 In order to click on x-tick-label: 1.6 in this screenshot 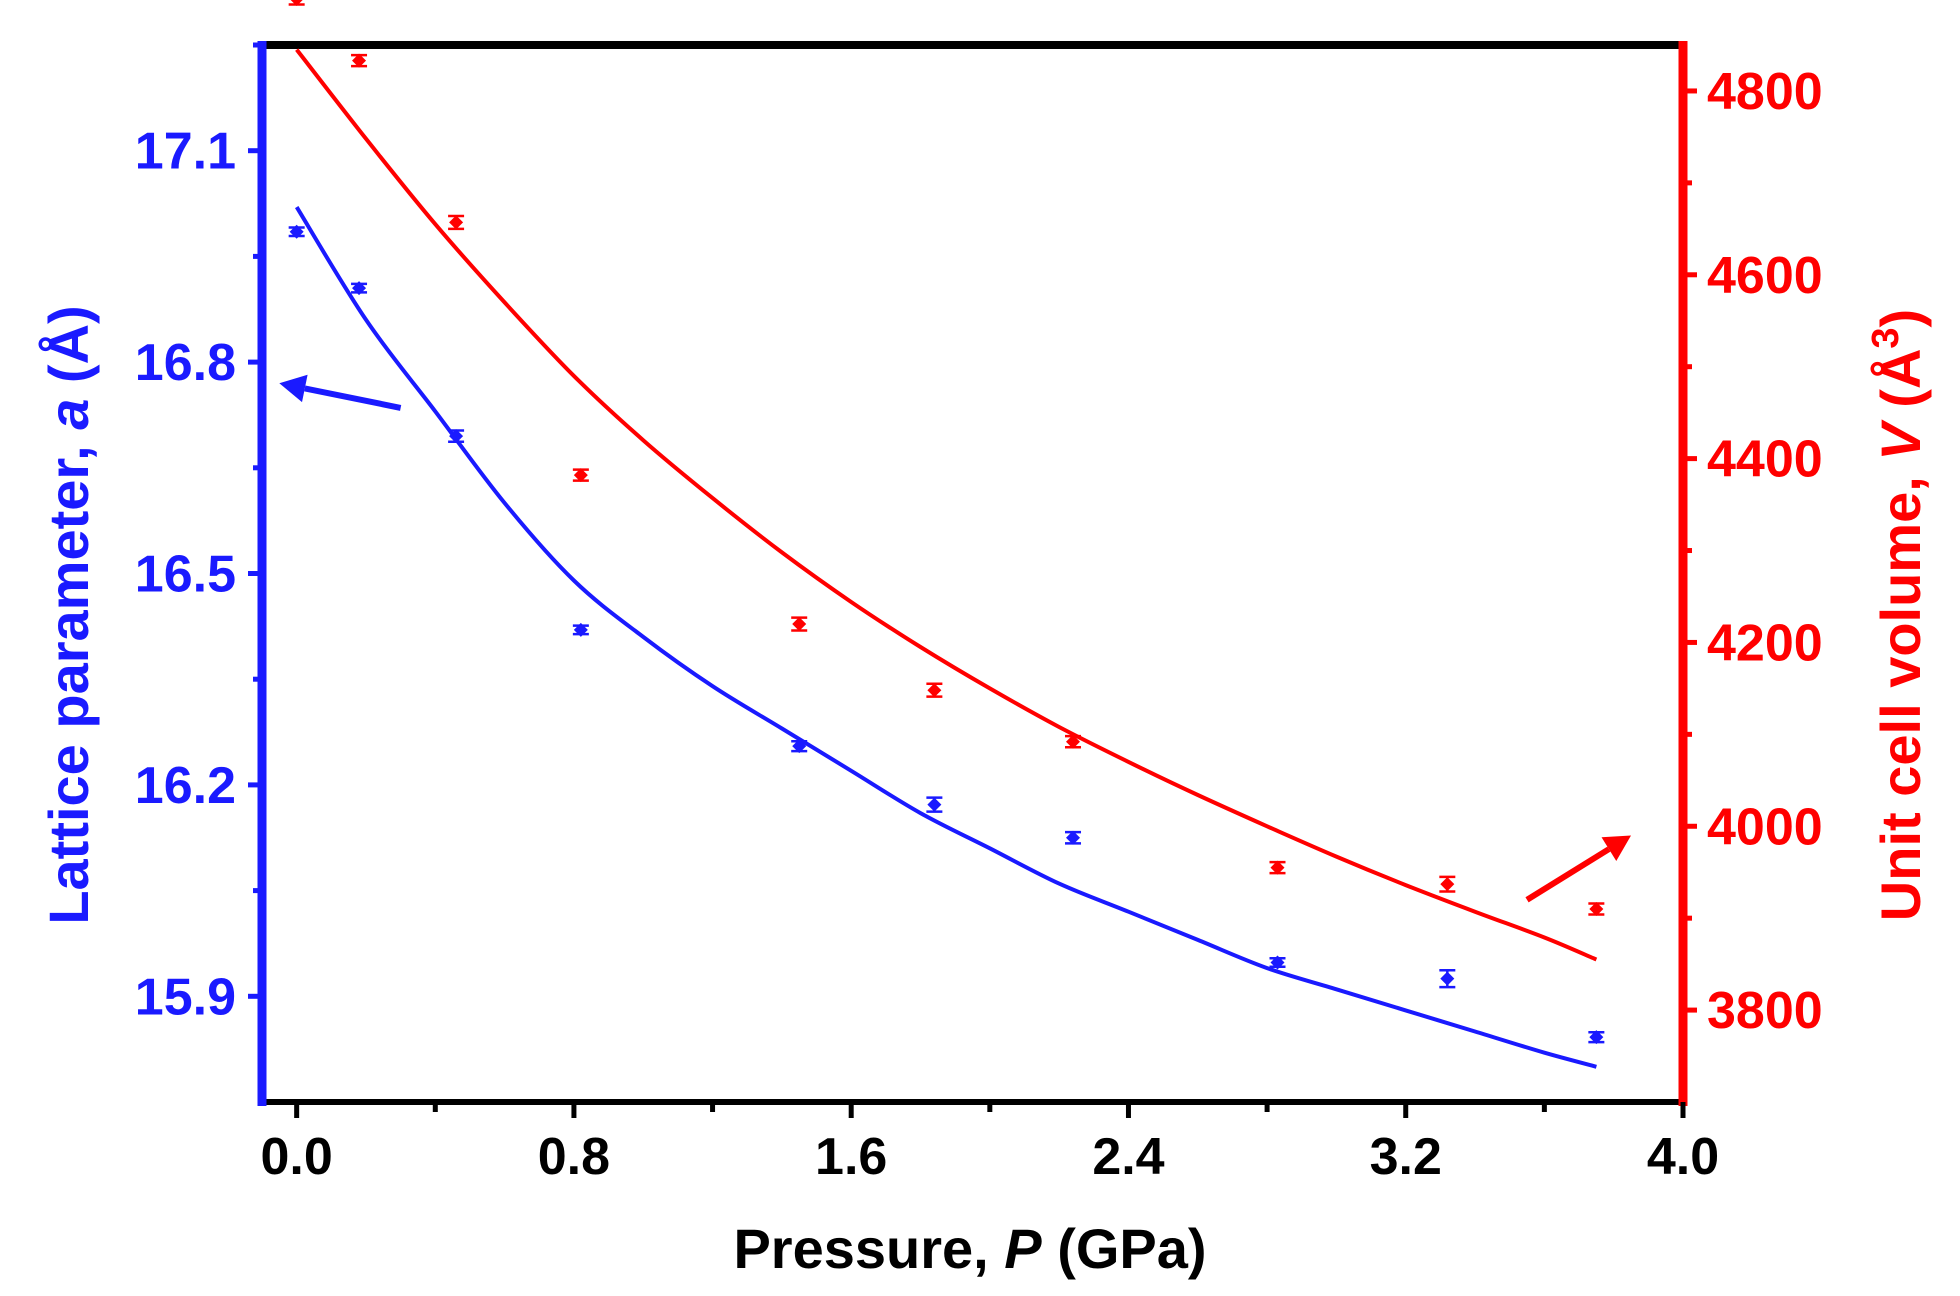, I will do `click(851, 1157)`.